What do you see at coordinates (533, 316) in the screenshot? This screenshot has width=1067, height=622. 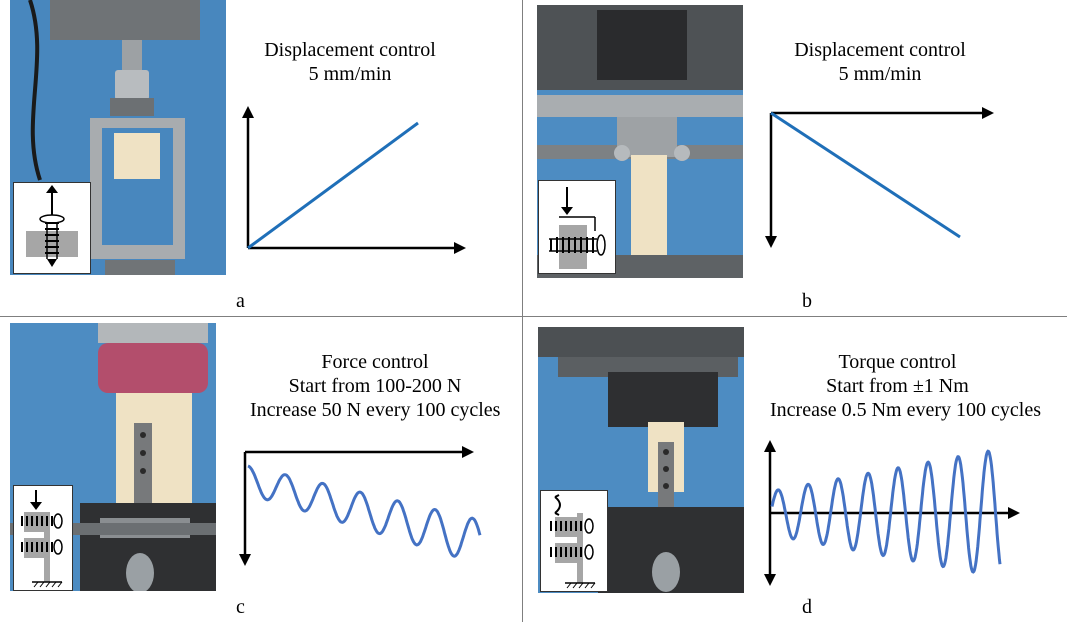 I see `horizontal-divider` at bounding box center [533, 316].